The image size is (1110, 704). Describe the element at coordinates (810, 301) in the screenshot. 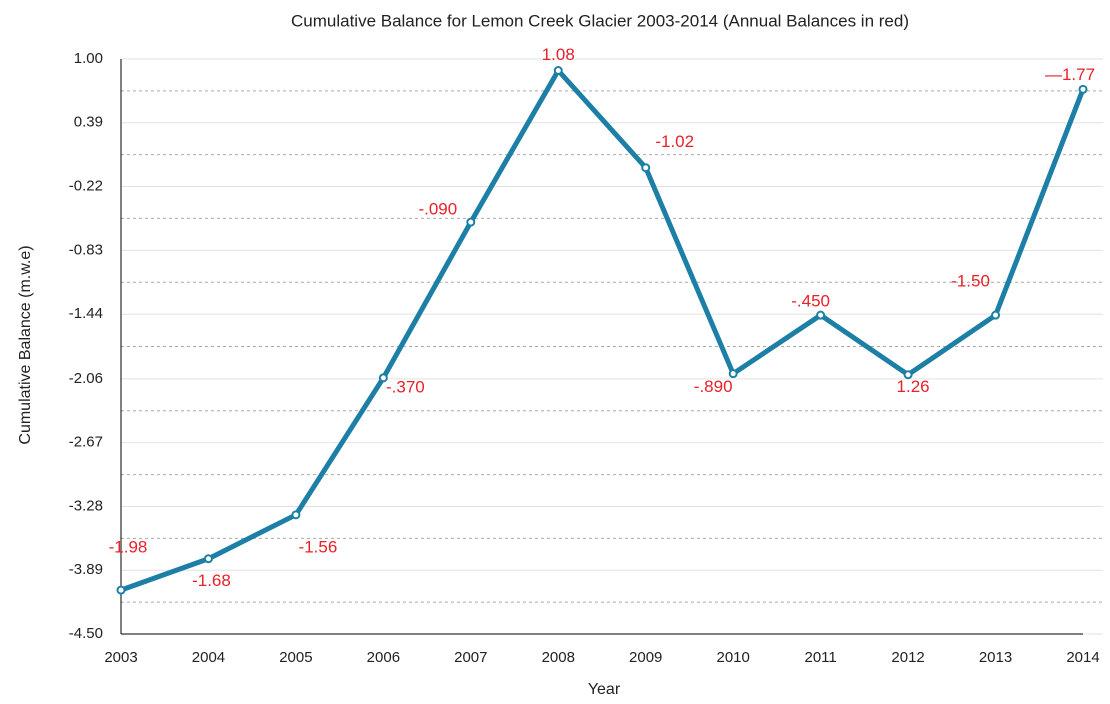

I see `annotation: -.450` at that location.